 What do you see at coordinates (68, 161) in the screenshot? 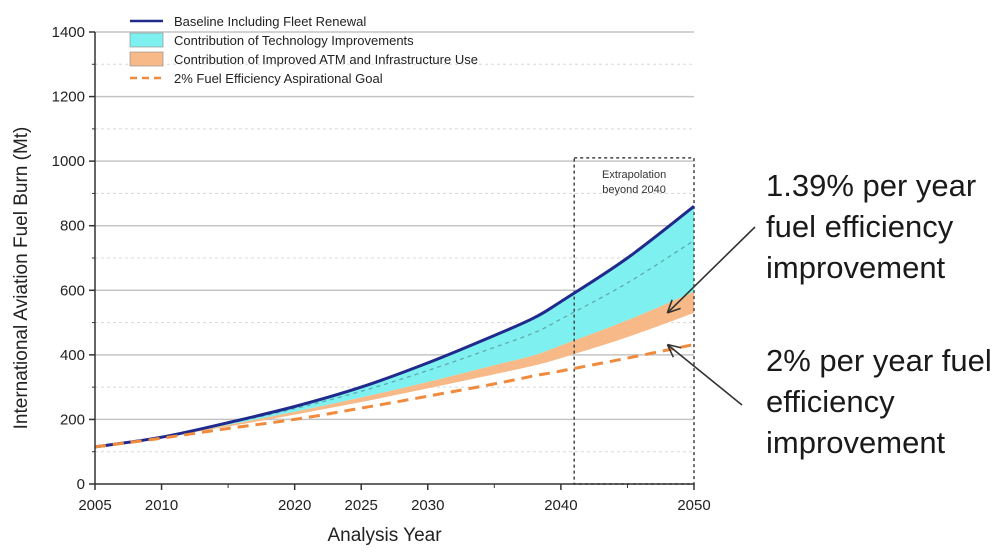
I see `y-tick-label: 1000` at bounding box center [68, 161].